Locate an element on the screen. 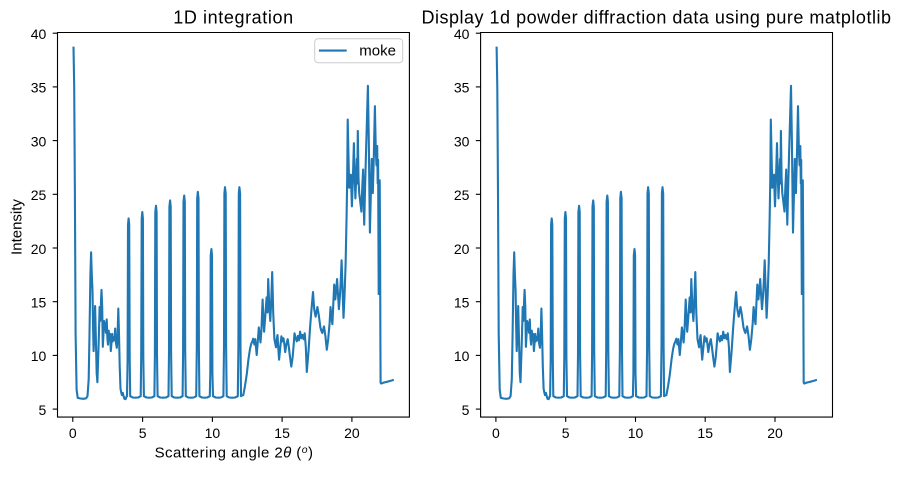 The height and width of the screenshot is (480, 900). svg-text: 1D integration is located at coordinates (233, 18).